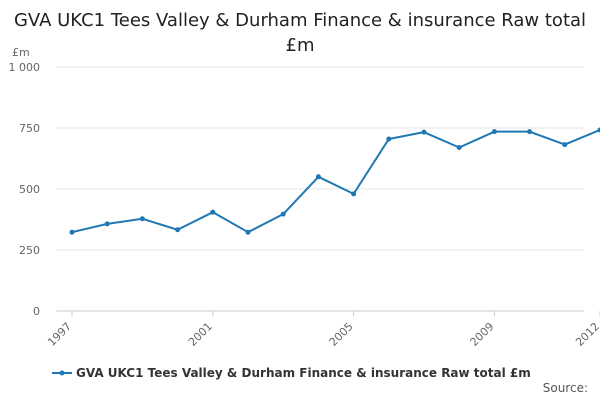 The width and height of the screenshot is (600, 400). I want to click on x-tick-label: 2012, so click(586, 334).